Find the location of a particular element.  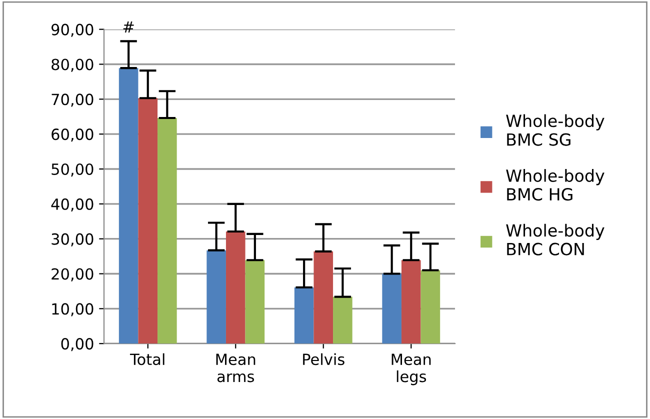

x-tick-label: Mean arms is located at coordinates (236, 368).